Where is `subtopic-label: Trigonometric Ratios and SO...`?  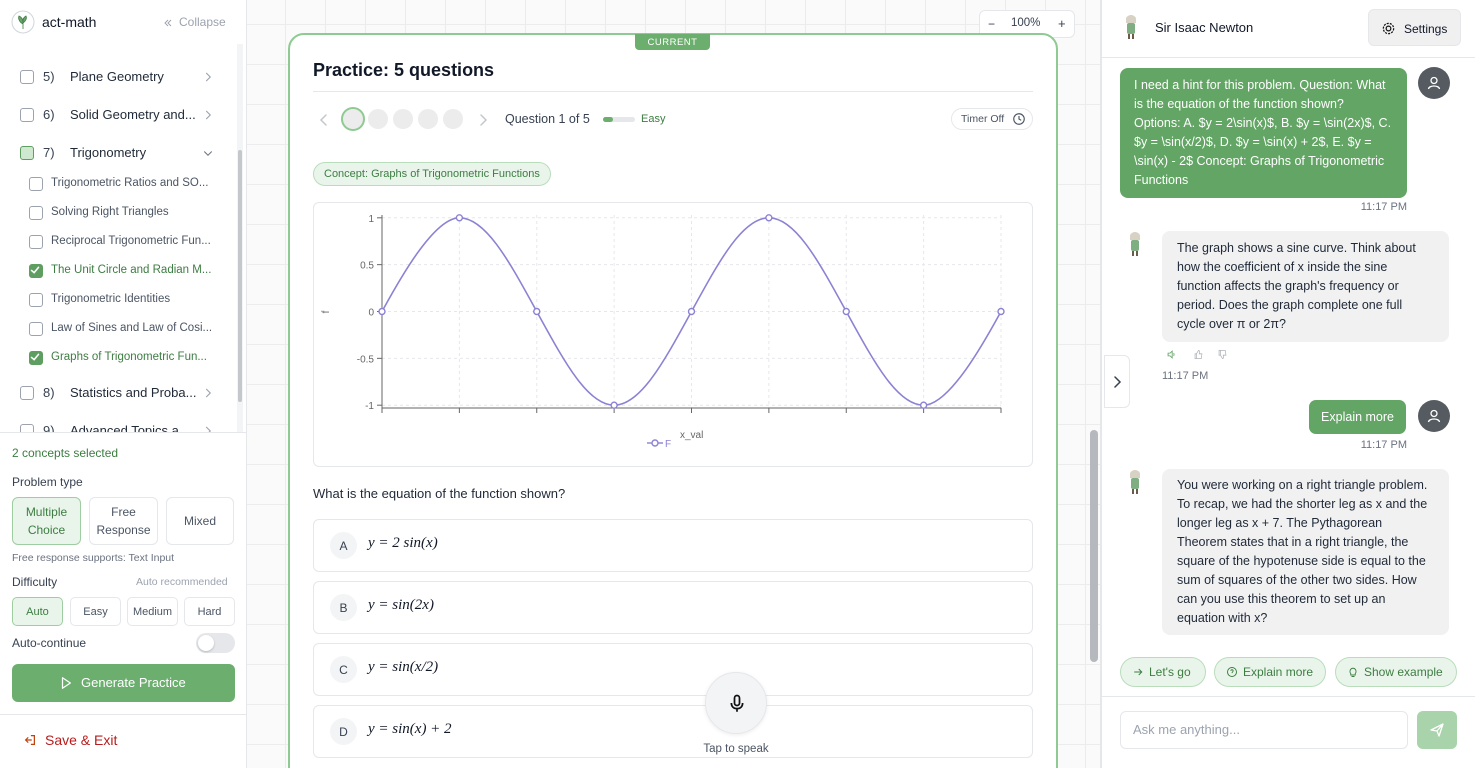 subtopic-label: Trigonometric Ratios and SO... is located at coordinates (130, 183).